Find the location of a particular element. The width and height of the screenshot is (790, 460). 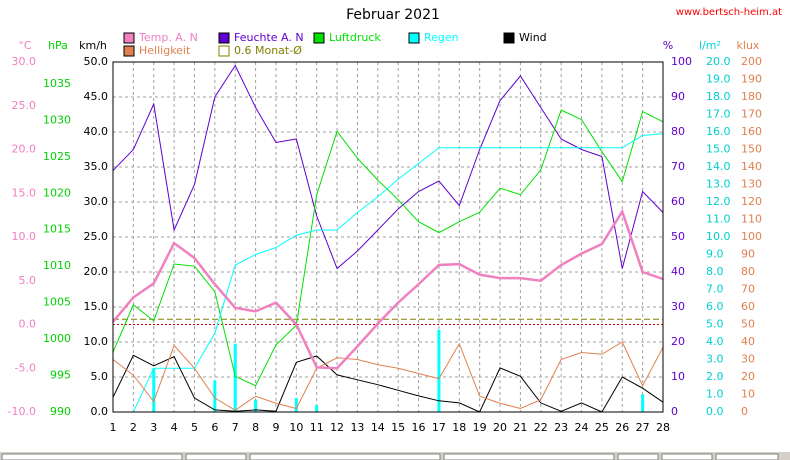

x-tick-label: 19 is located at coordinates (480, 427).